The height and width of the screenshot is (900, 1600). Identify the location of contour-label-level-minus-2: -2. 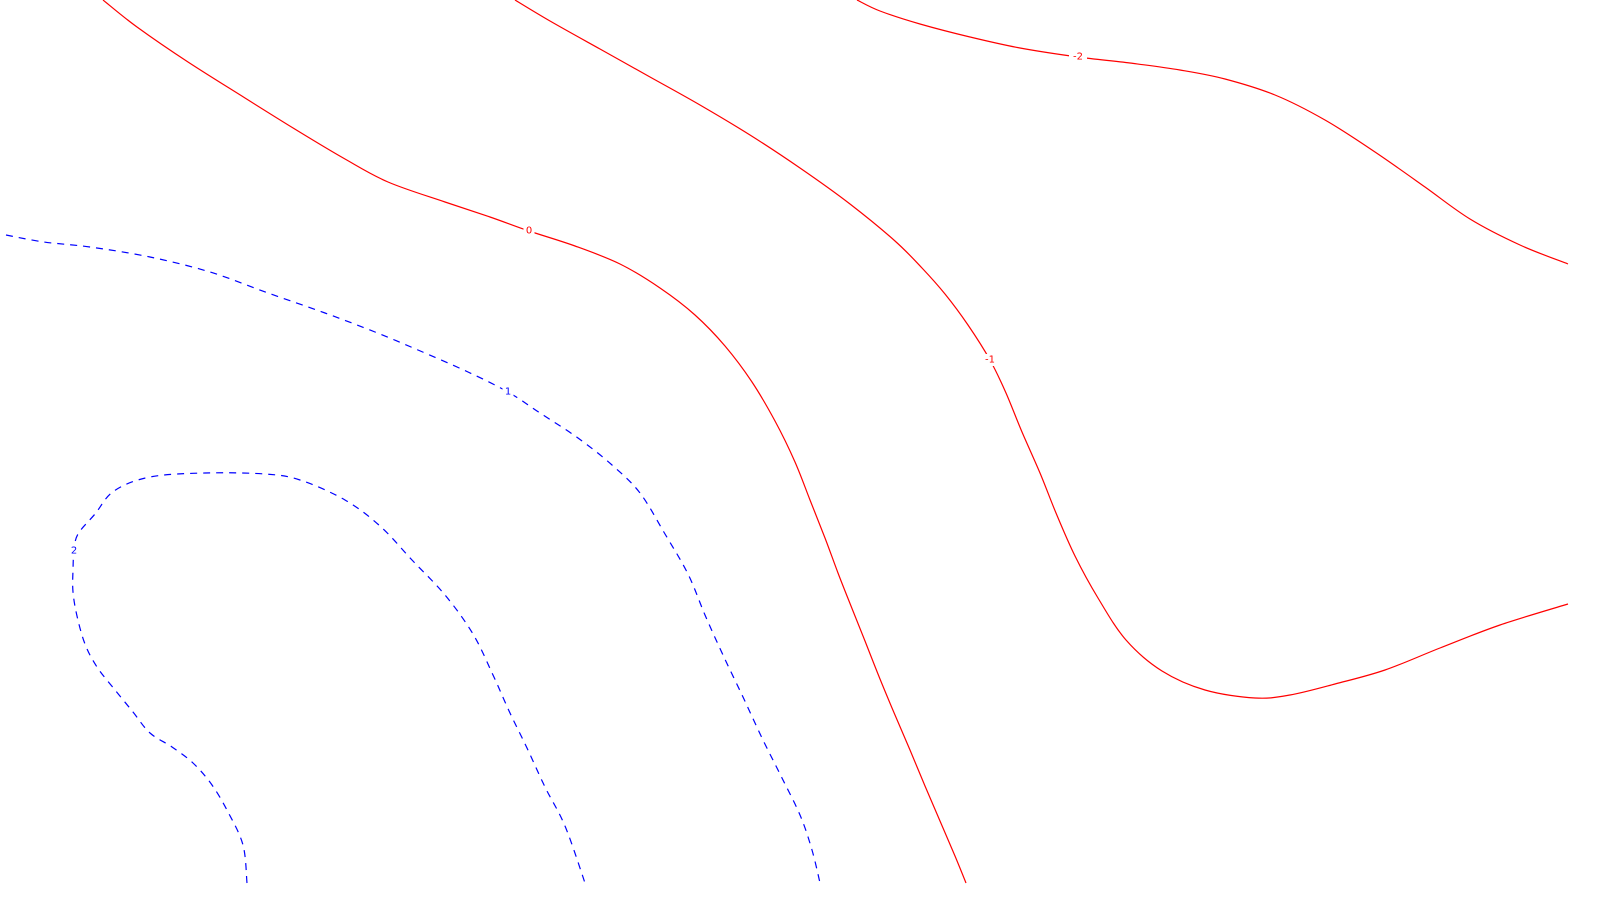
(1078, 57).